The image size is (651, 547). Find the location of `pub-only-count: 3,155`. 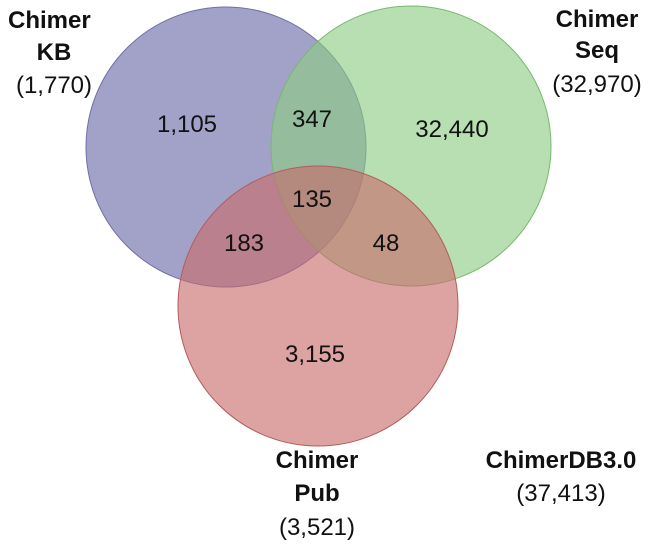

pub-only-count: 3,155 is located at coordinates (315, 354).